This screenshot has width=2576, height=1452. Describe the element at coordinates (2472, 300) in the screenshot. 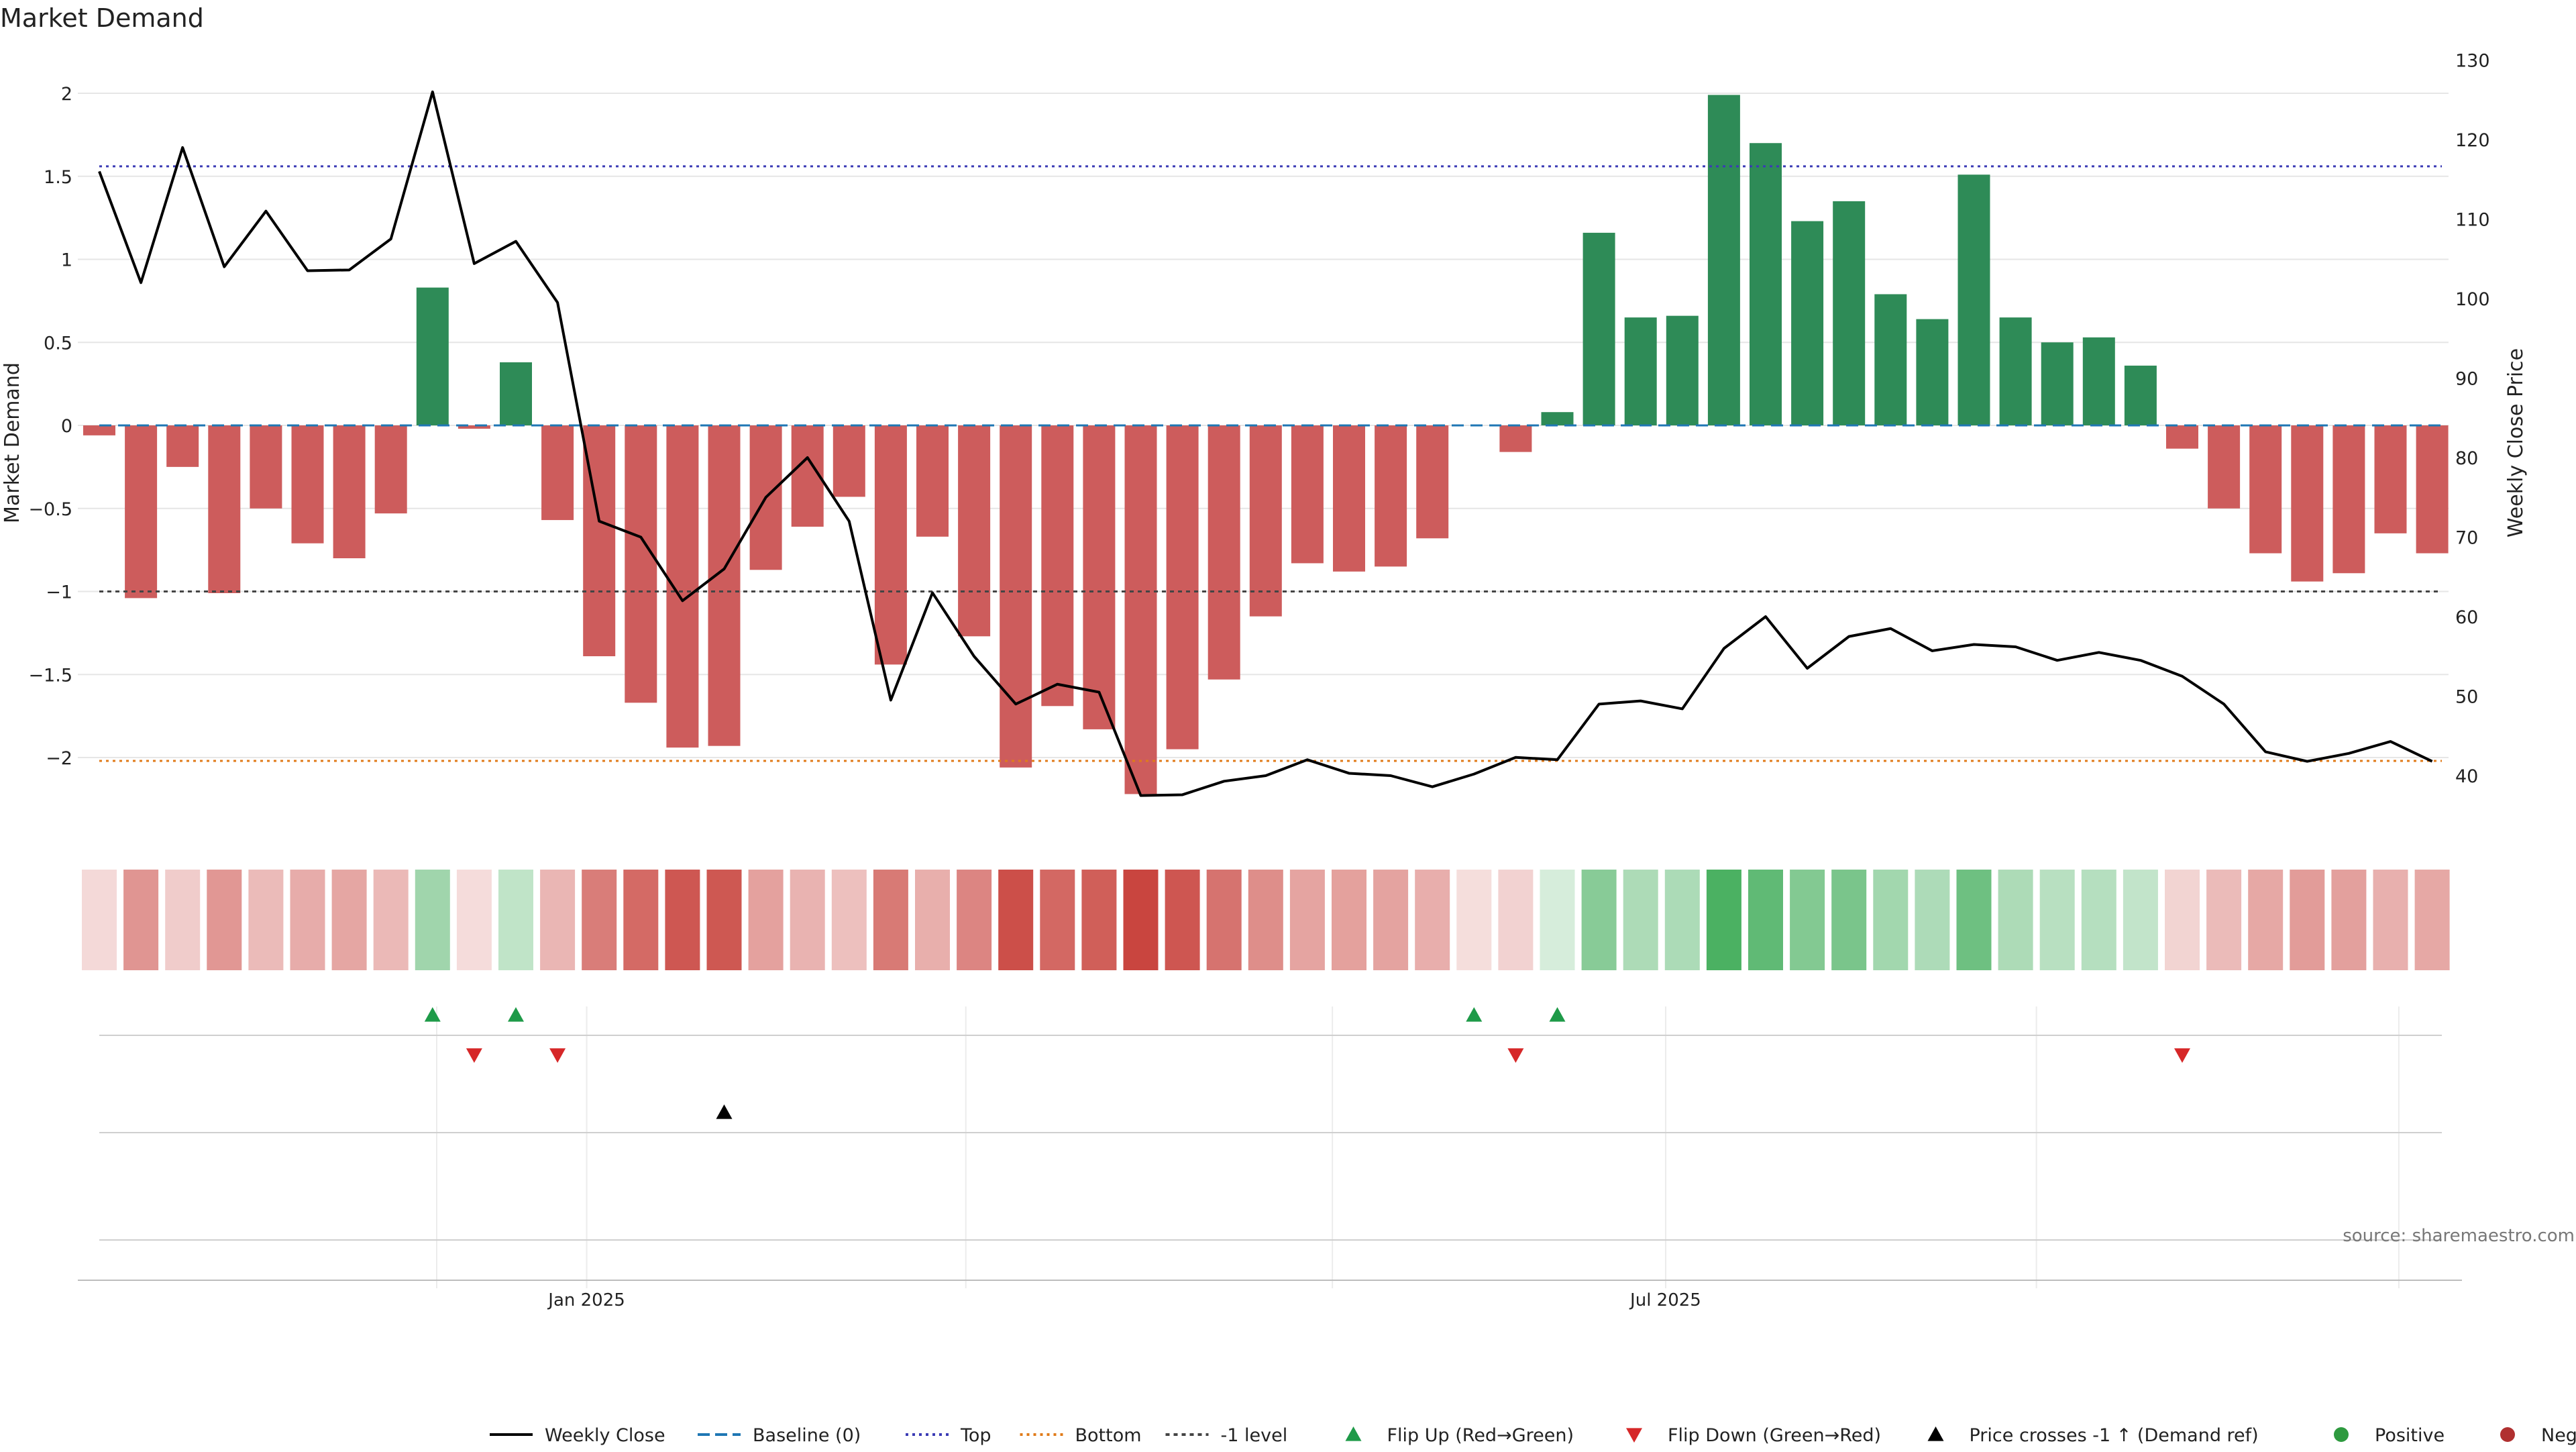

I see `y-right-tick-label: 100` at that location.